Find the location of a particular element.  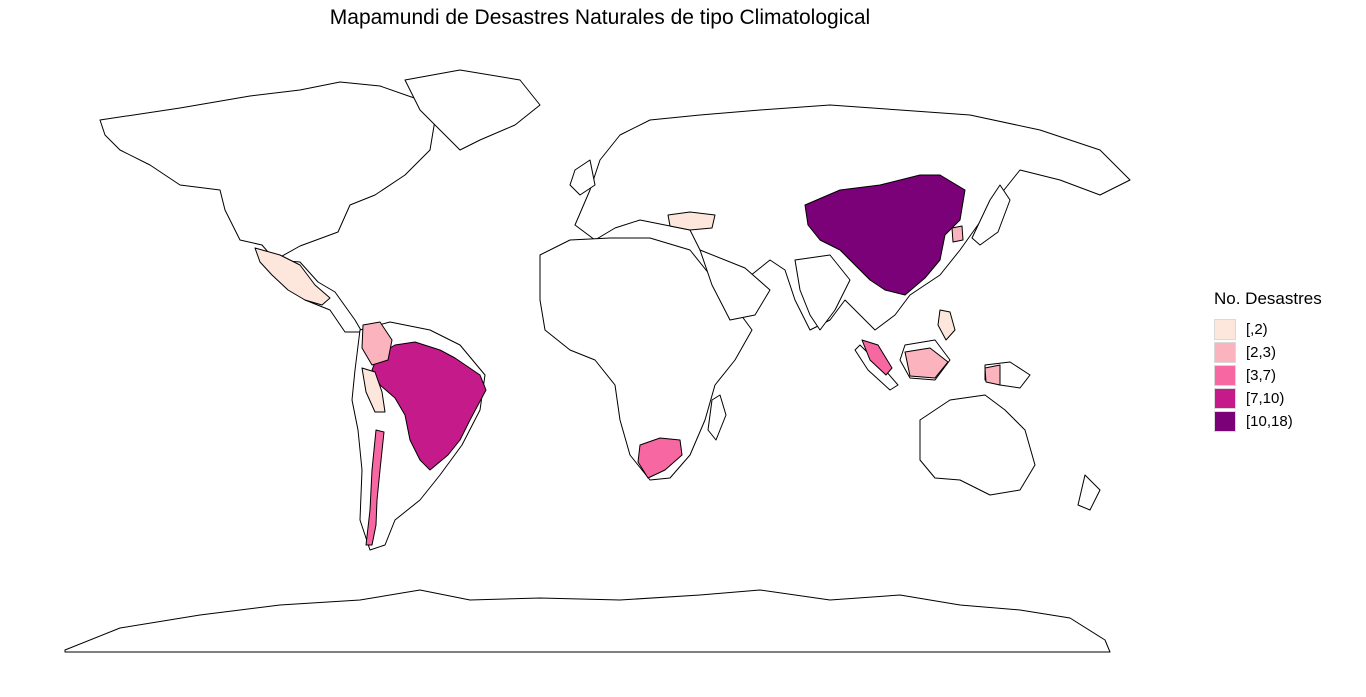

land-antarctica is located at coordinates (587, 621).